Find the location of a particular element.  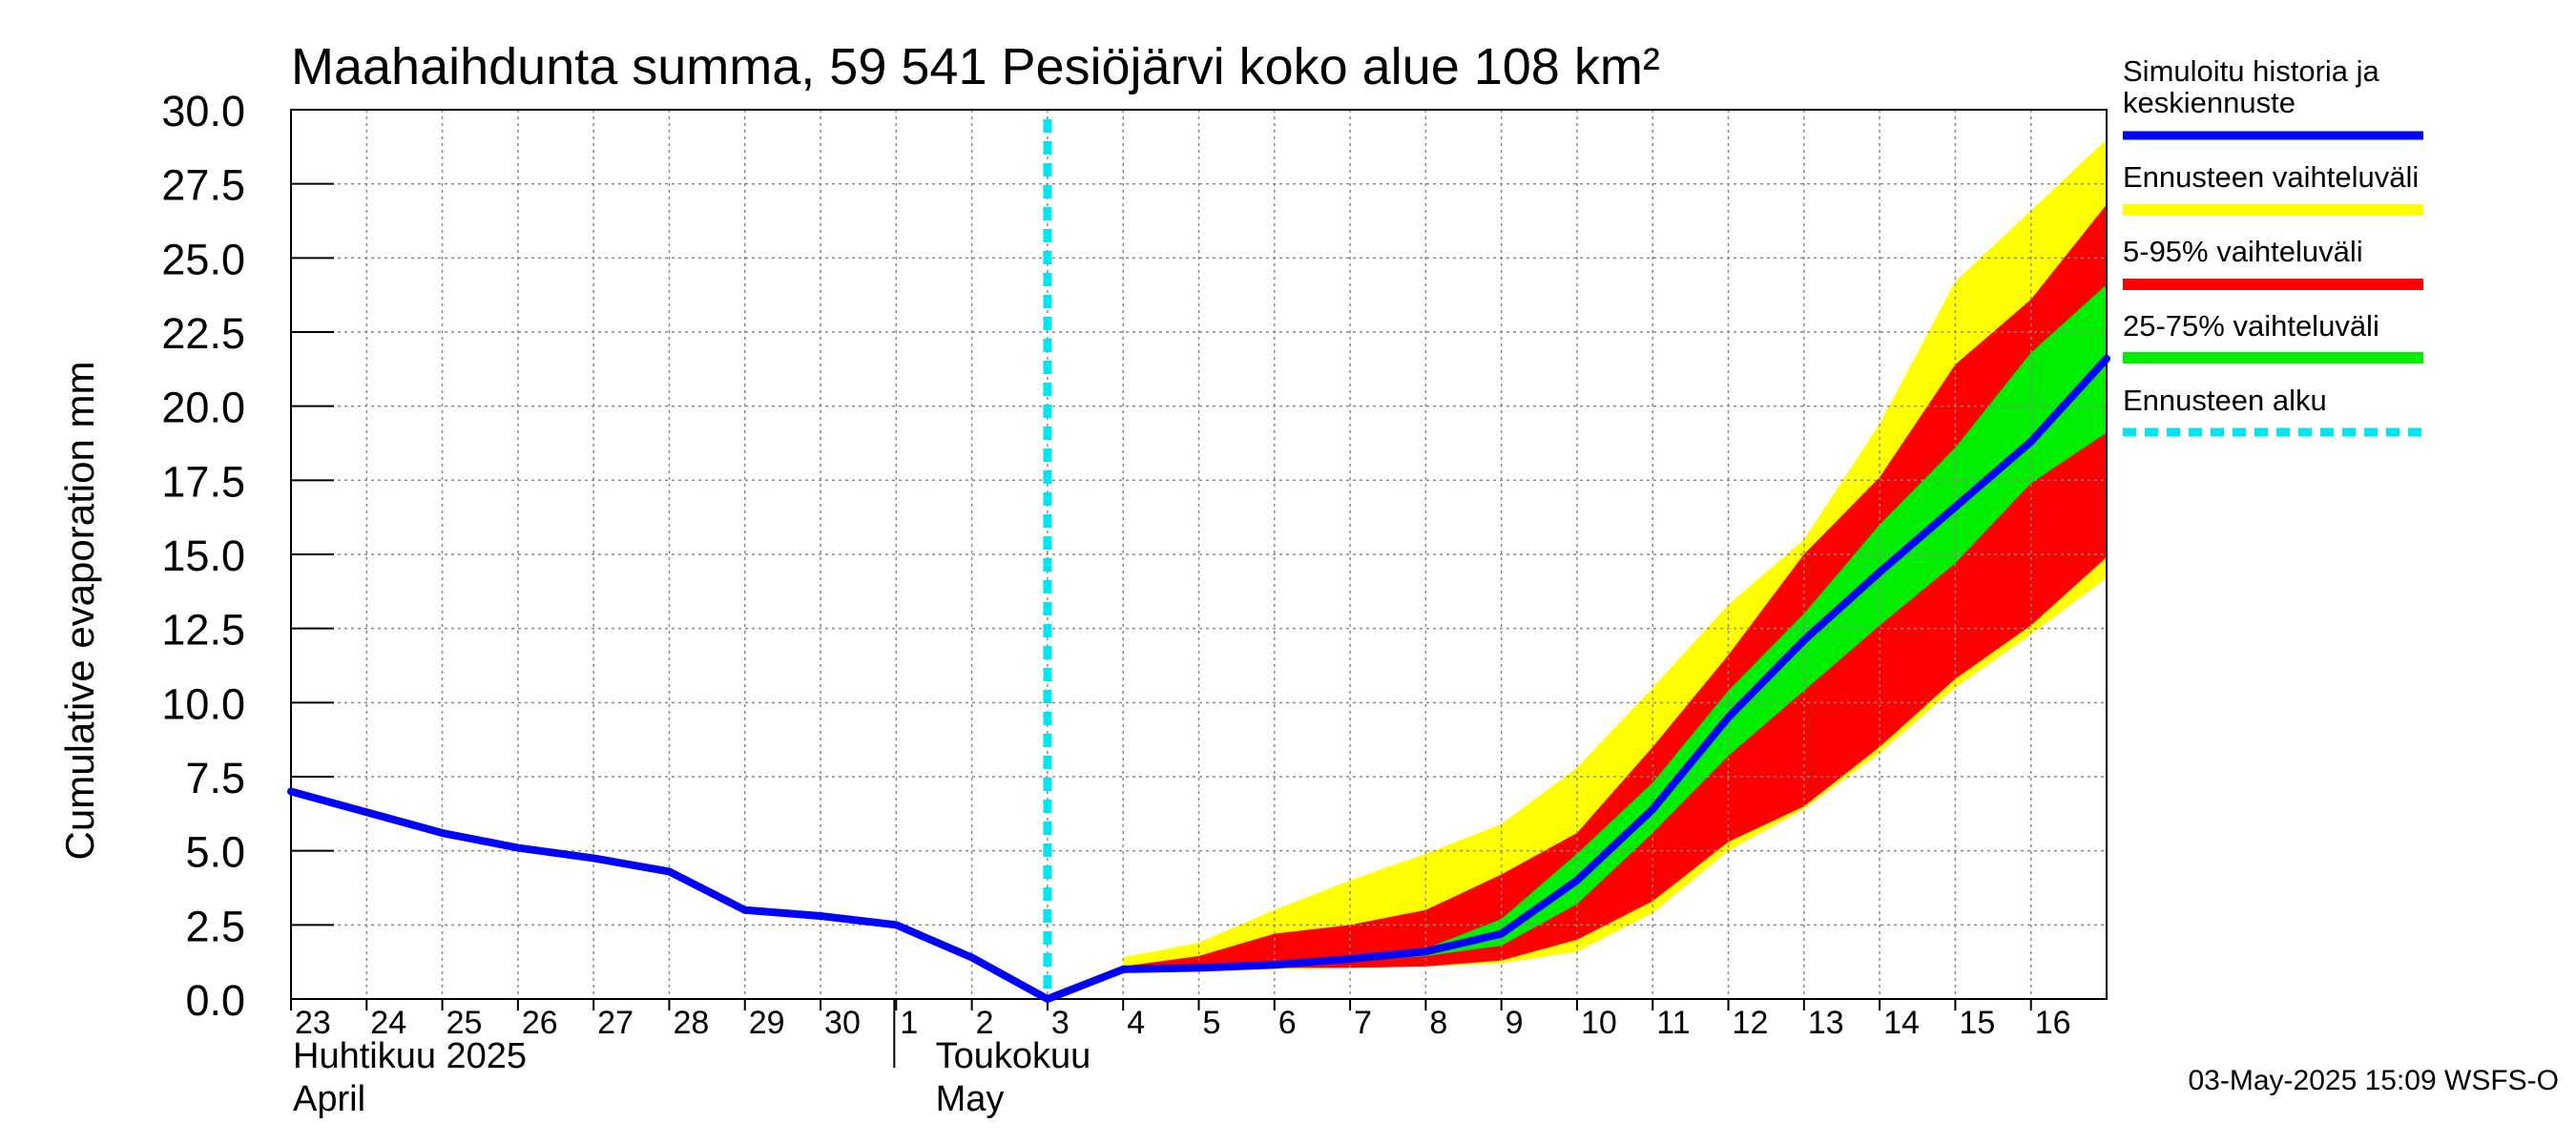

legend-label-median-2: keskiennuste is located at coordinates (2209, 103).